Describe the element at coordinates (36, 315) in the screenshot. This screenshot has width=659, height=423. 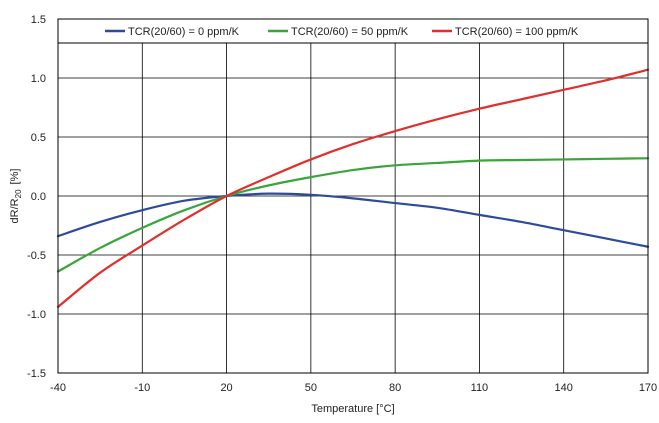
I see `y-tick-label: -1.0` at that location.